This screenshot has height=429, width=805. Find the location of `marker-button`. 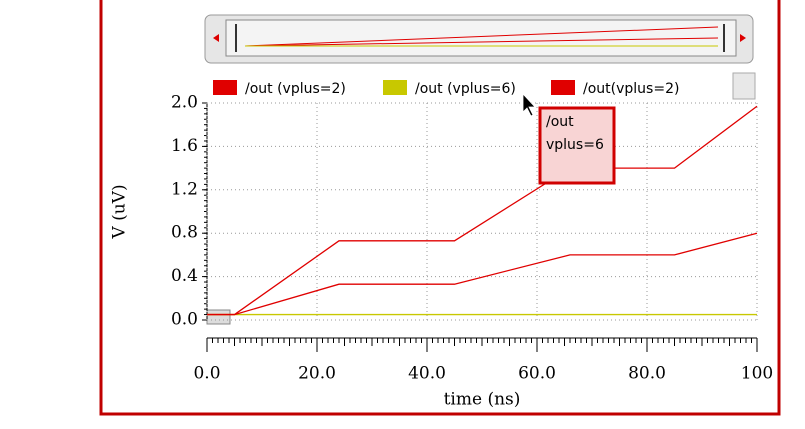

marker-button is located at coordinates (218, 317).